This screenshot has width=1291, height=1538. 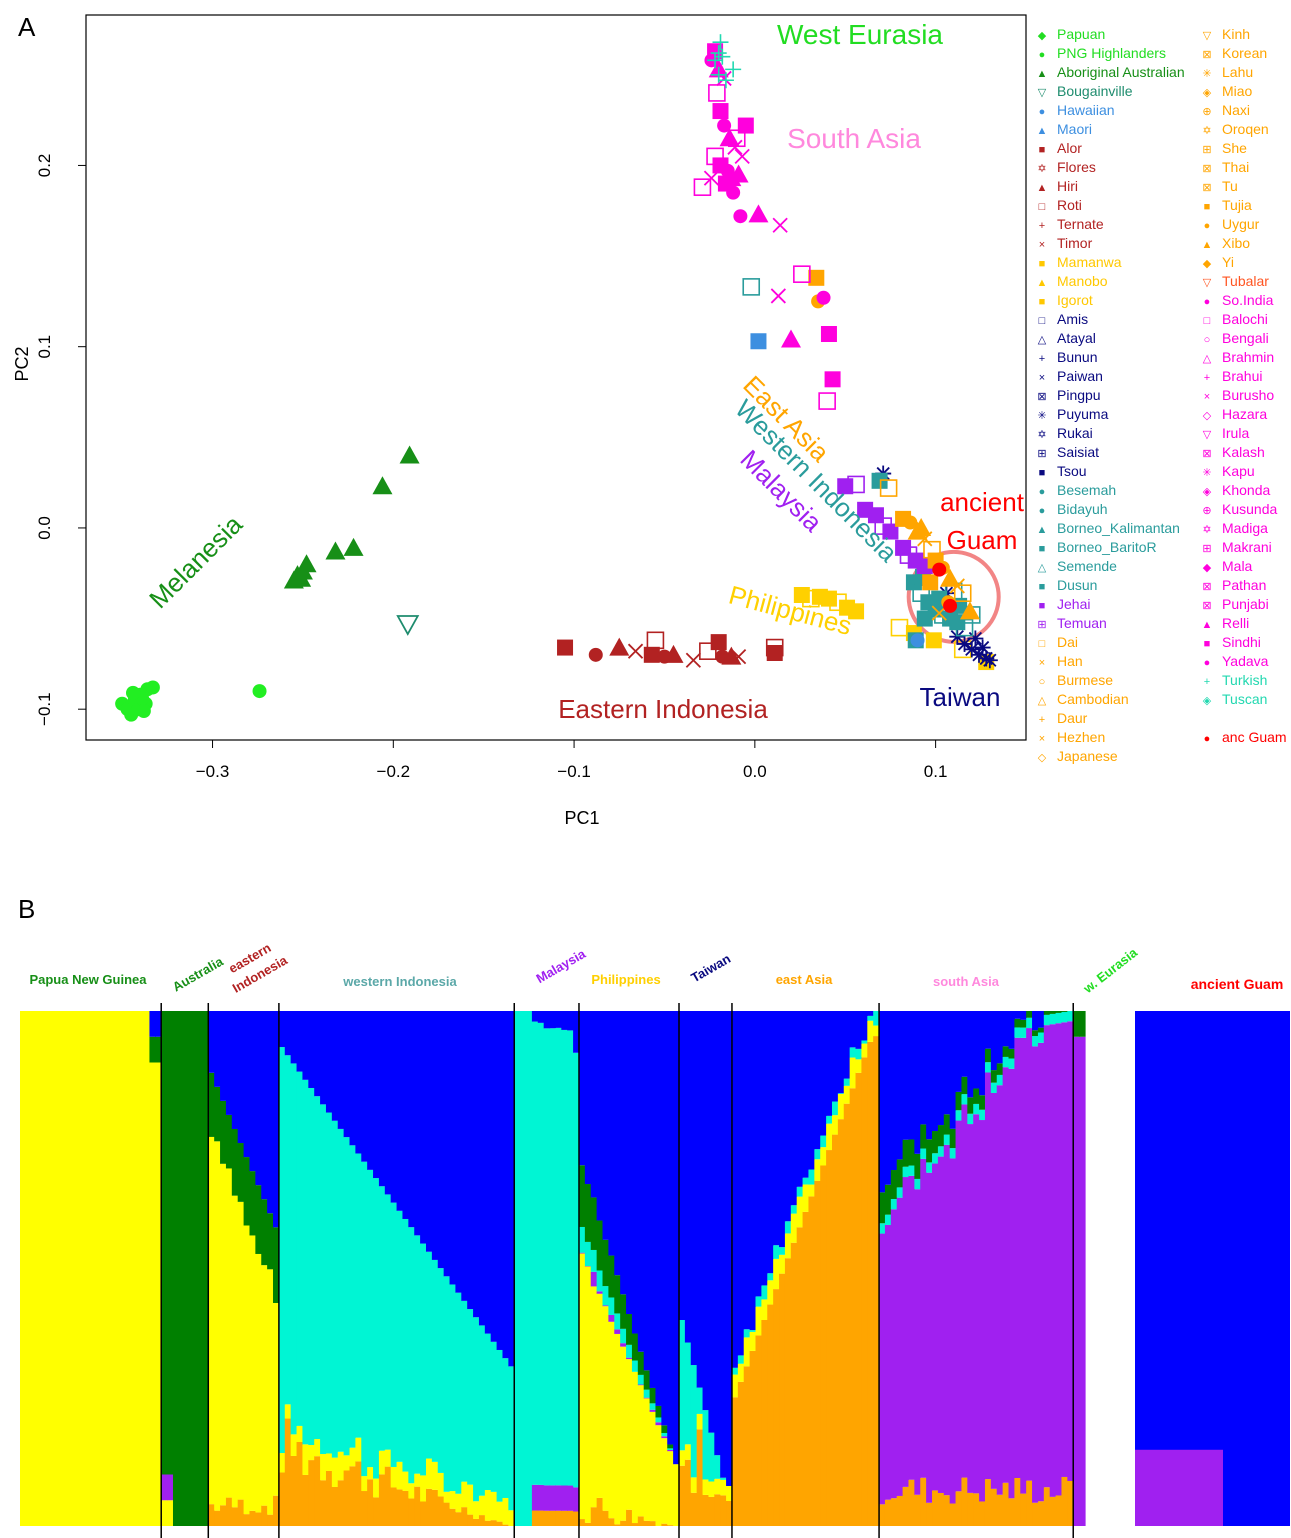 I want to click on legend-entry: Pathan, so click(x=1244, y=585).